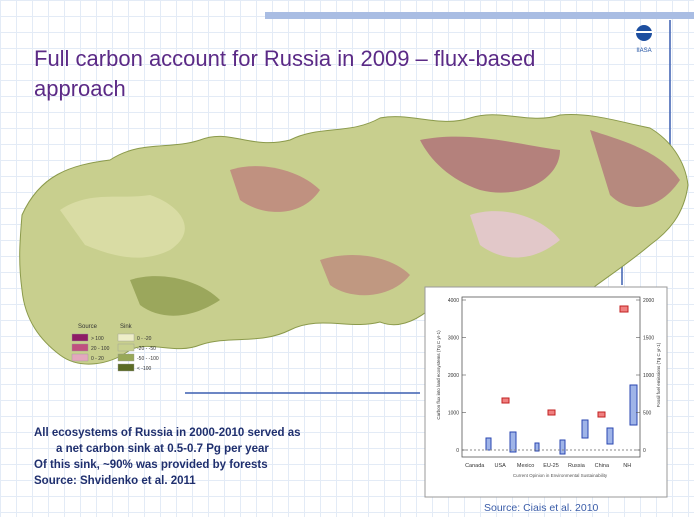 The image size is (694, 517). Describe the element at coordinates (551, 466) in the screenshot. I see `x-tick-label: EU-25` at that location.